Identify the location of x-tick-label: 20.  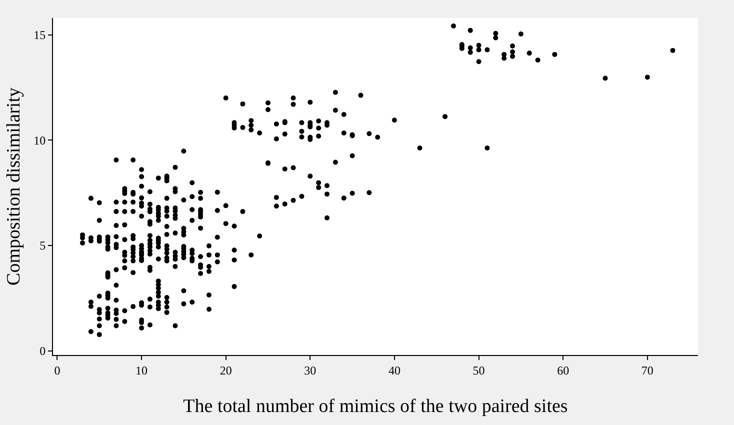
(226, 370).